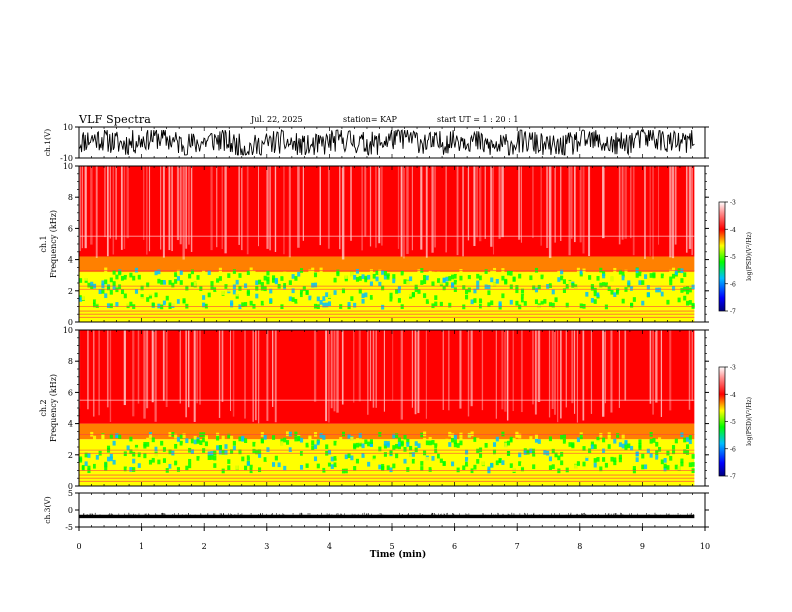 This screenshot has width=792, height=612. Describe the element at coordinates (733, 230) in the screenshot. I see `colorbar-tick-label: -4` at that location.